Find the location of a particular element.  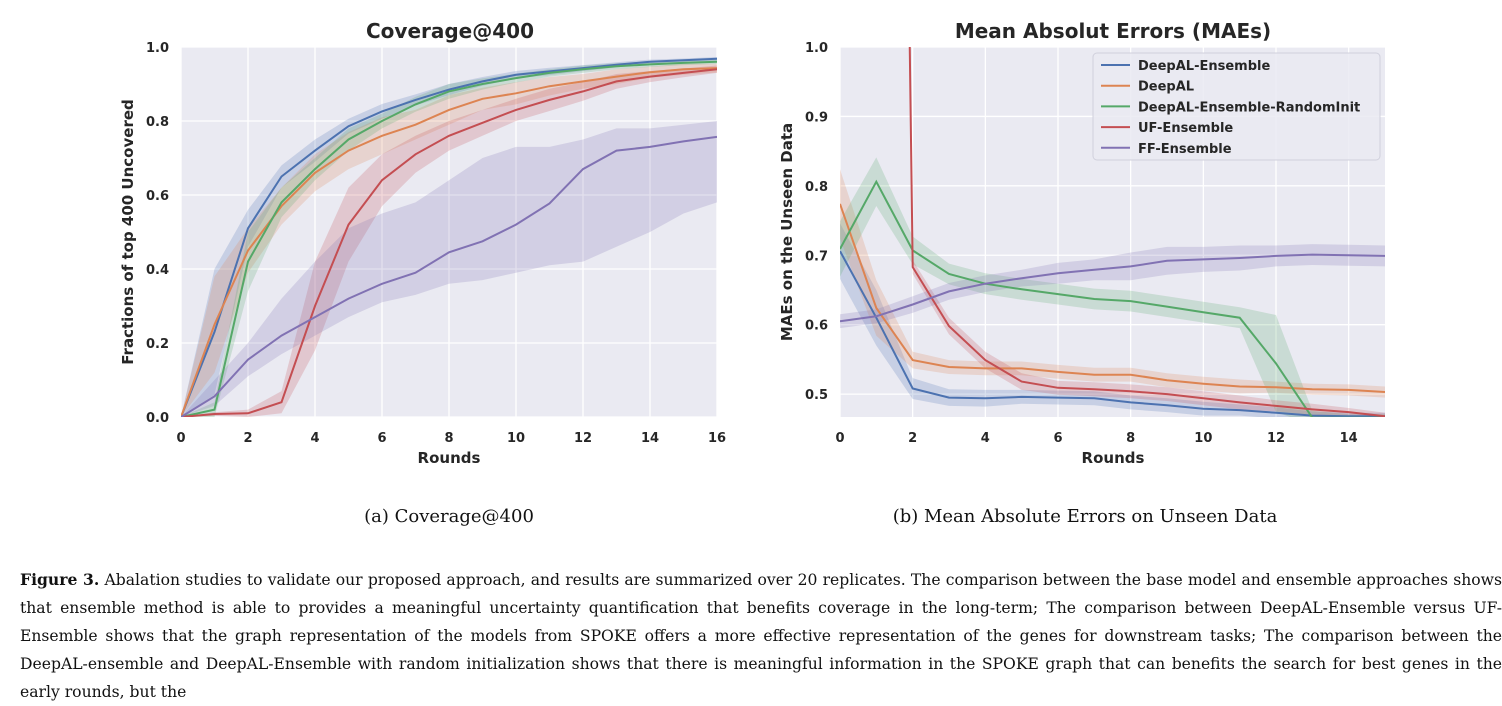

subcaption-a: (a) Coverage@400 is located at coordinates (449, 516).